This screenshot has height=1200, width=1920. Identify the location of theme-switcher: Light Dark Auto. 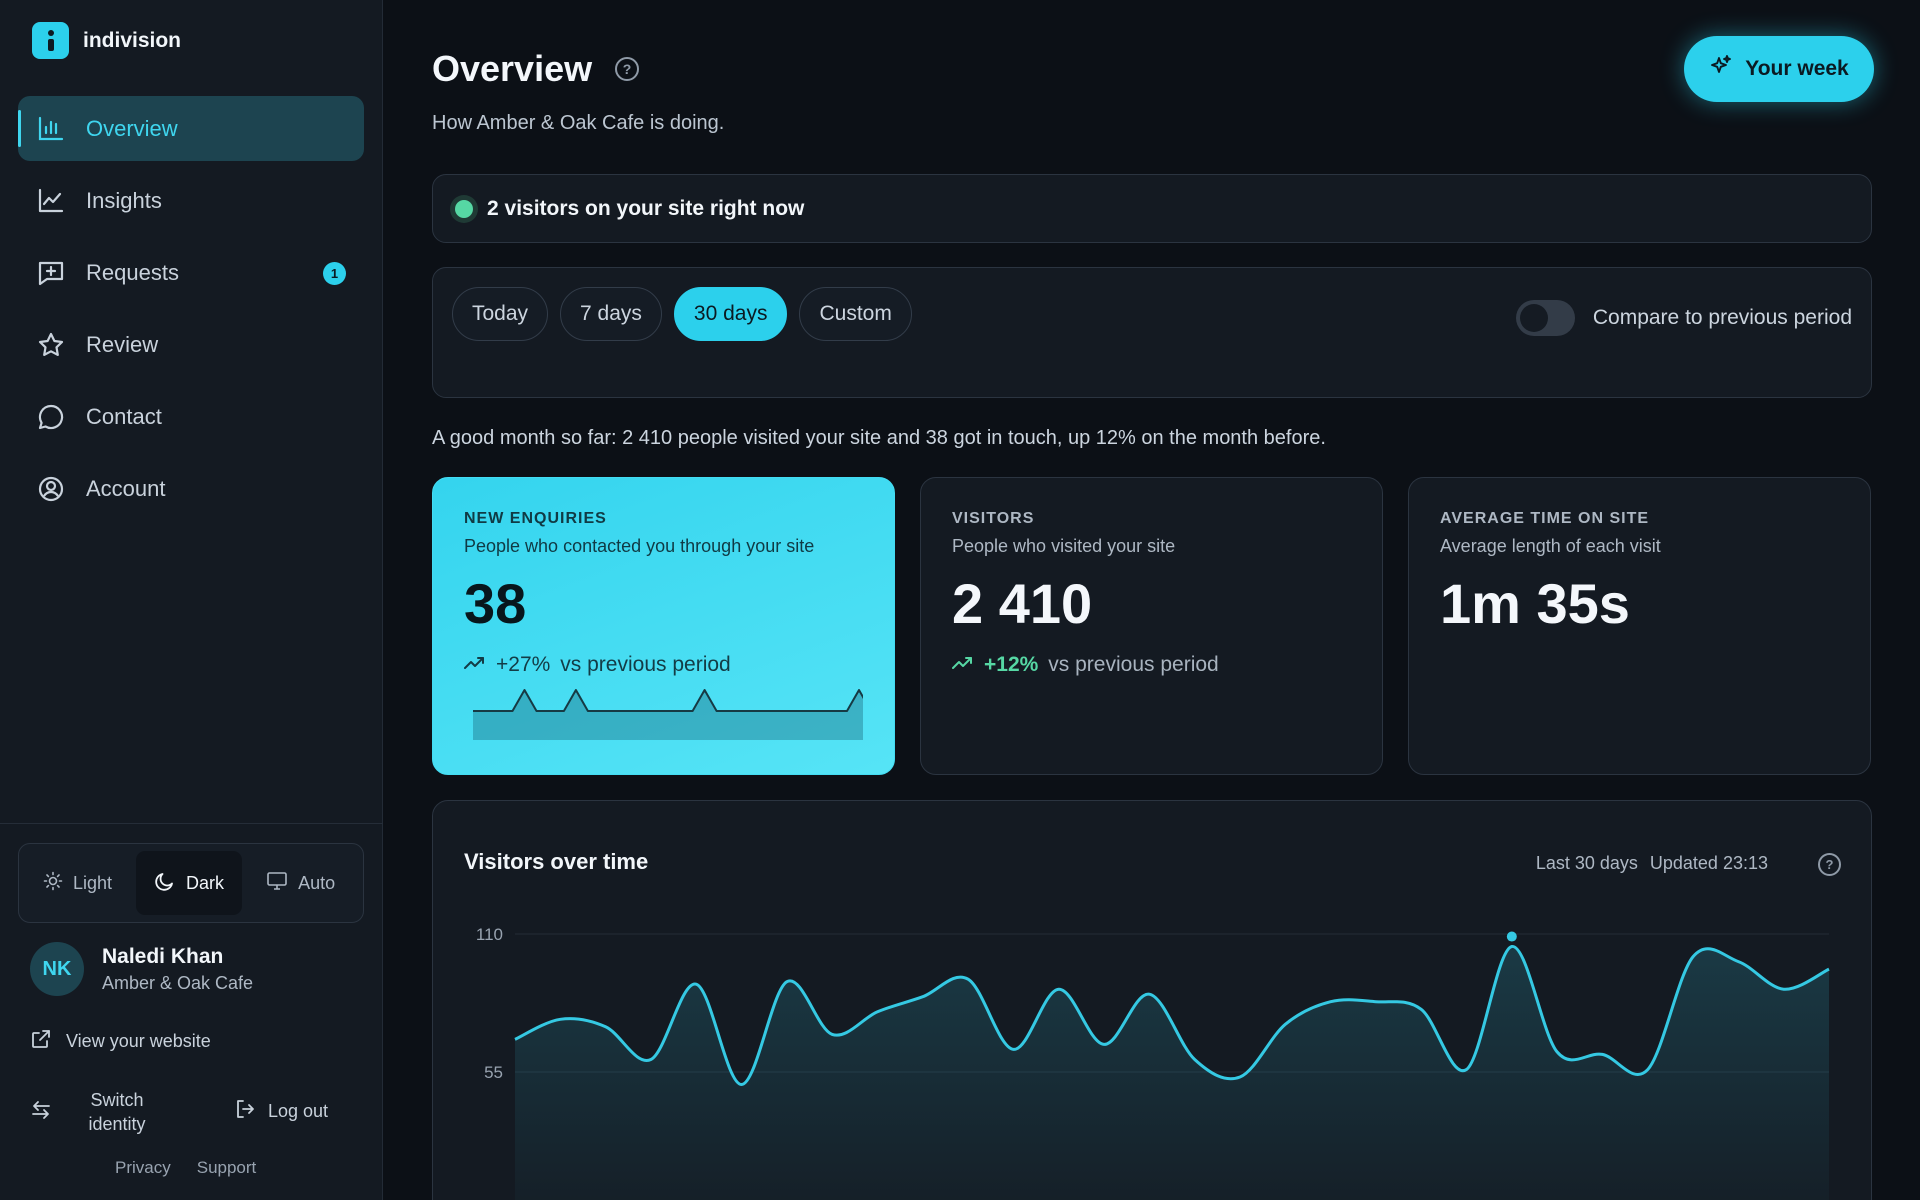
(191, 883).